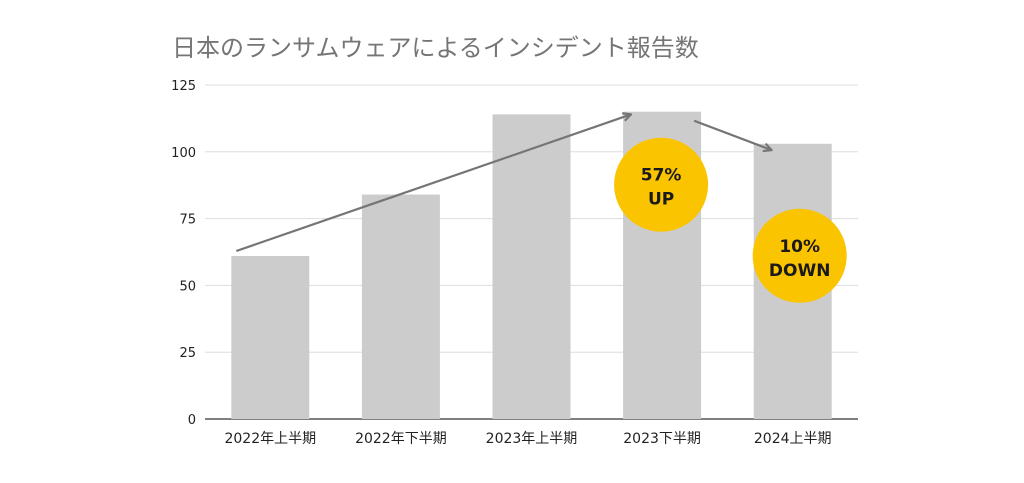 This screenshot has height=483, width=1024. I want to click on badge-percent: 57%, so click(661, 176).